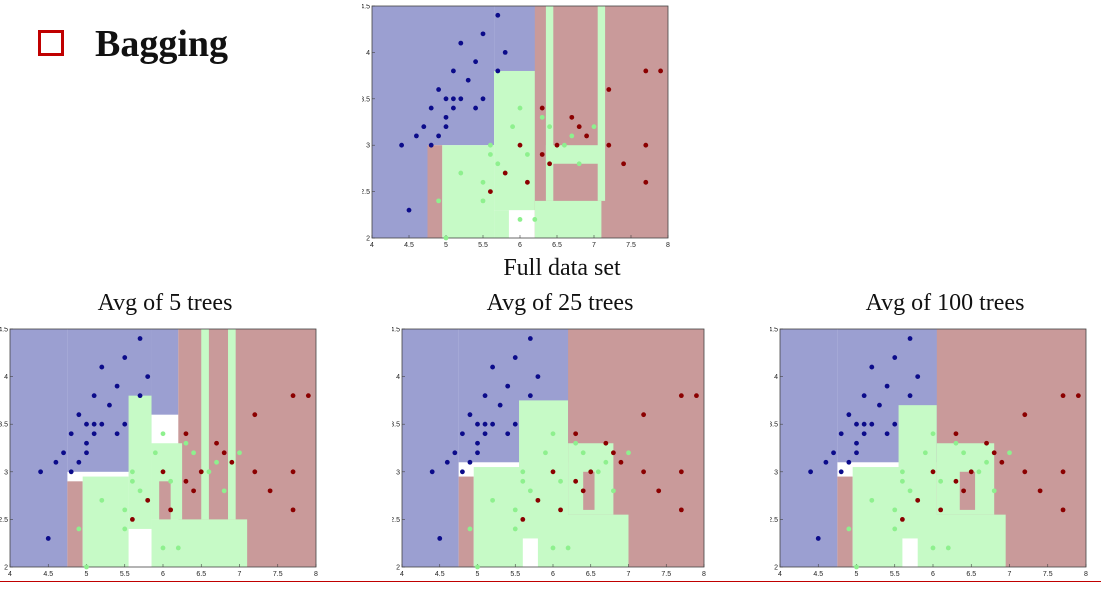  Describe the element at coordinates (857, 574) in the screenshot. I see `x-tick-label: 5` at that location.